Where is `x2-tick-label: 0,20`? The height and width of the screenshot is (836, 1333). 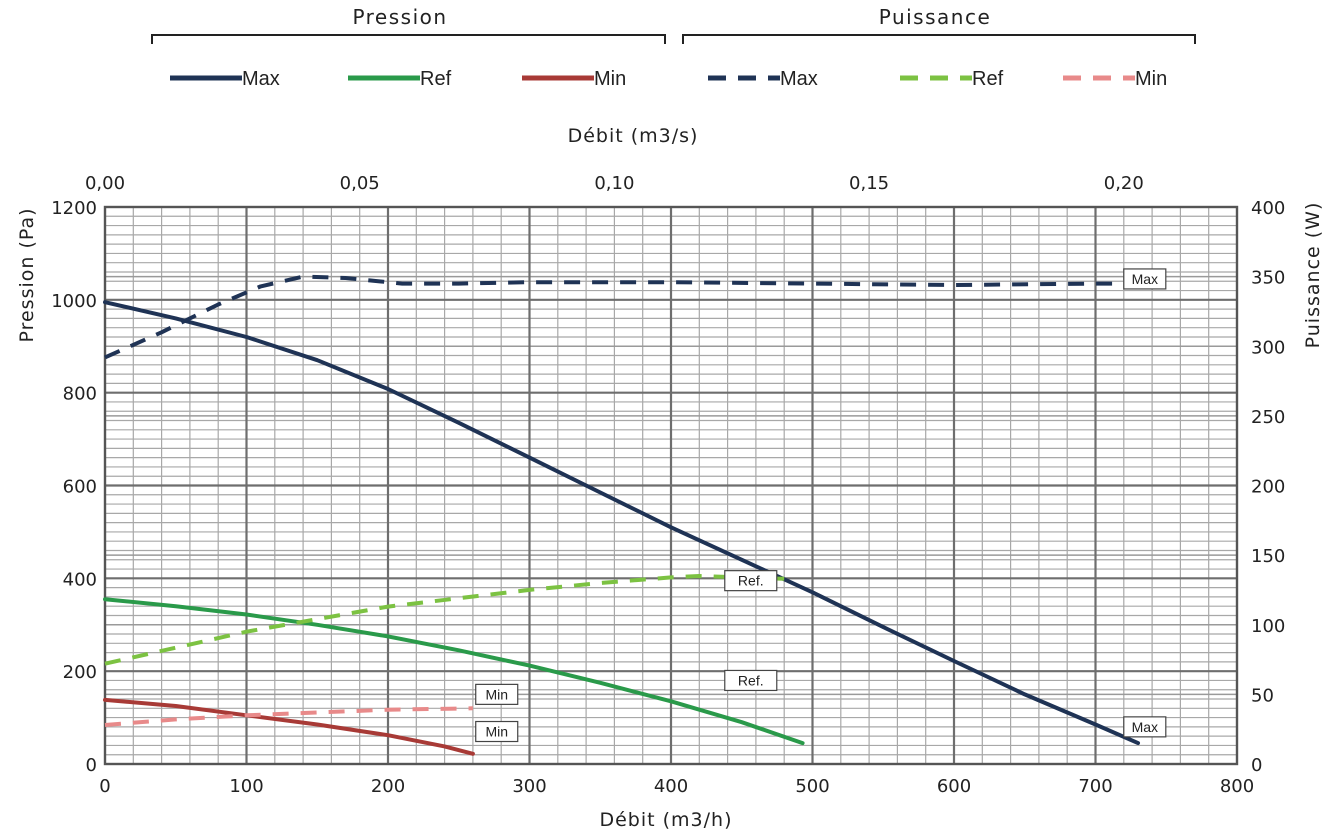
x2-tick-label: 0,20 is located at coordinates (1124, 183).